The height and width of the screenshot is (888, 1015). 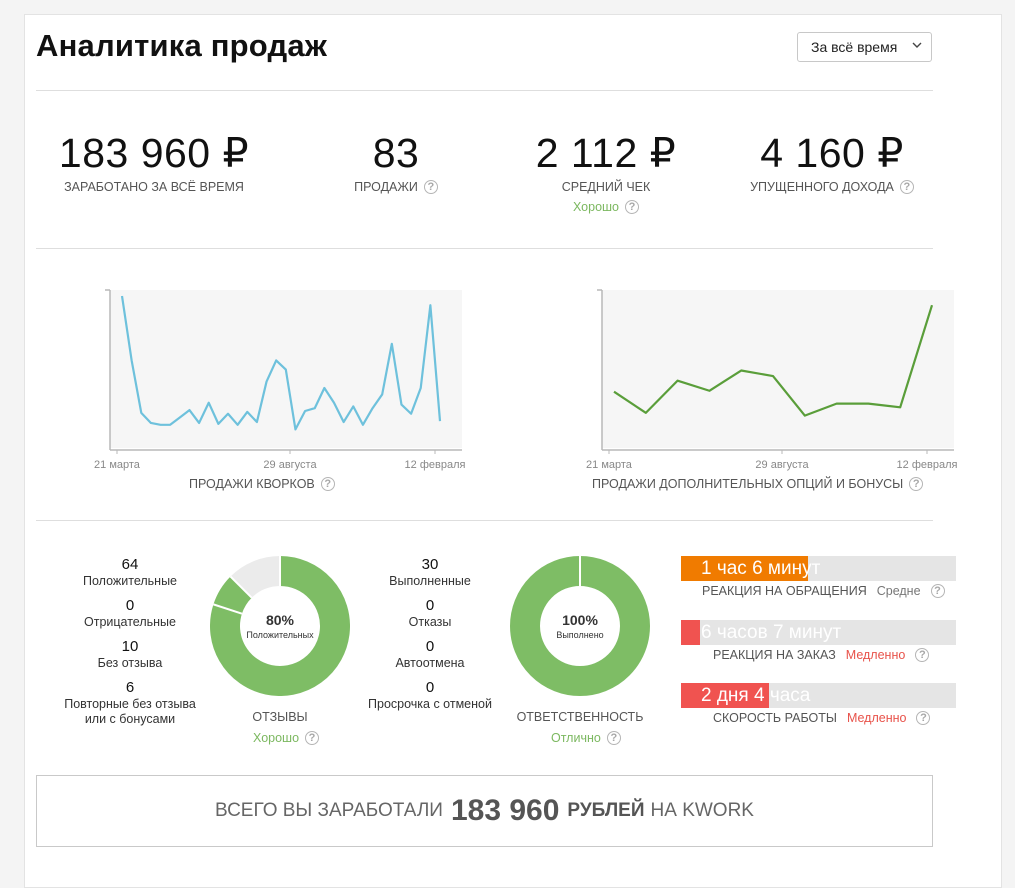 I want to click on item-count: 10, so click(x=130, y=646).